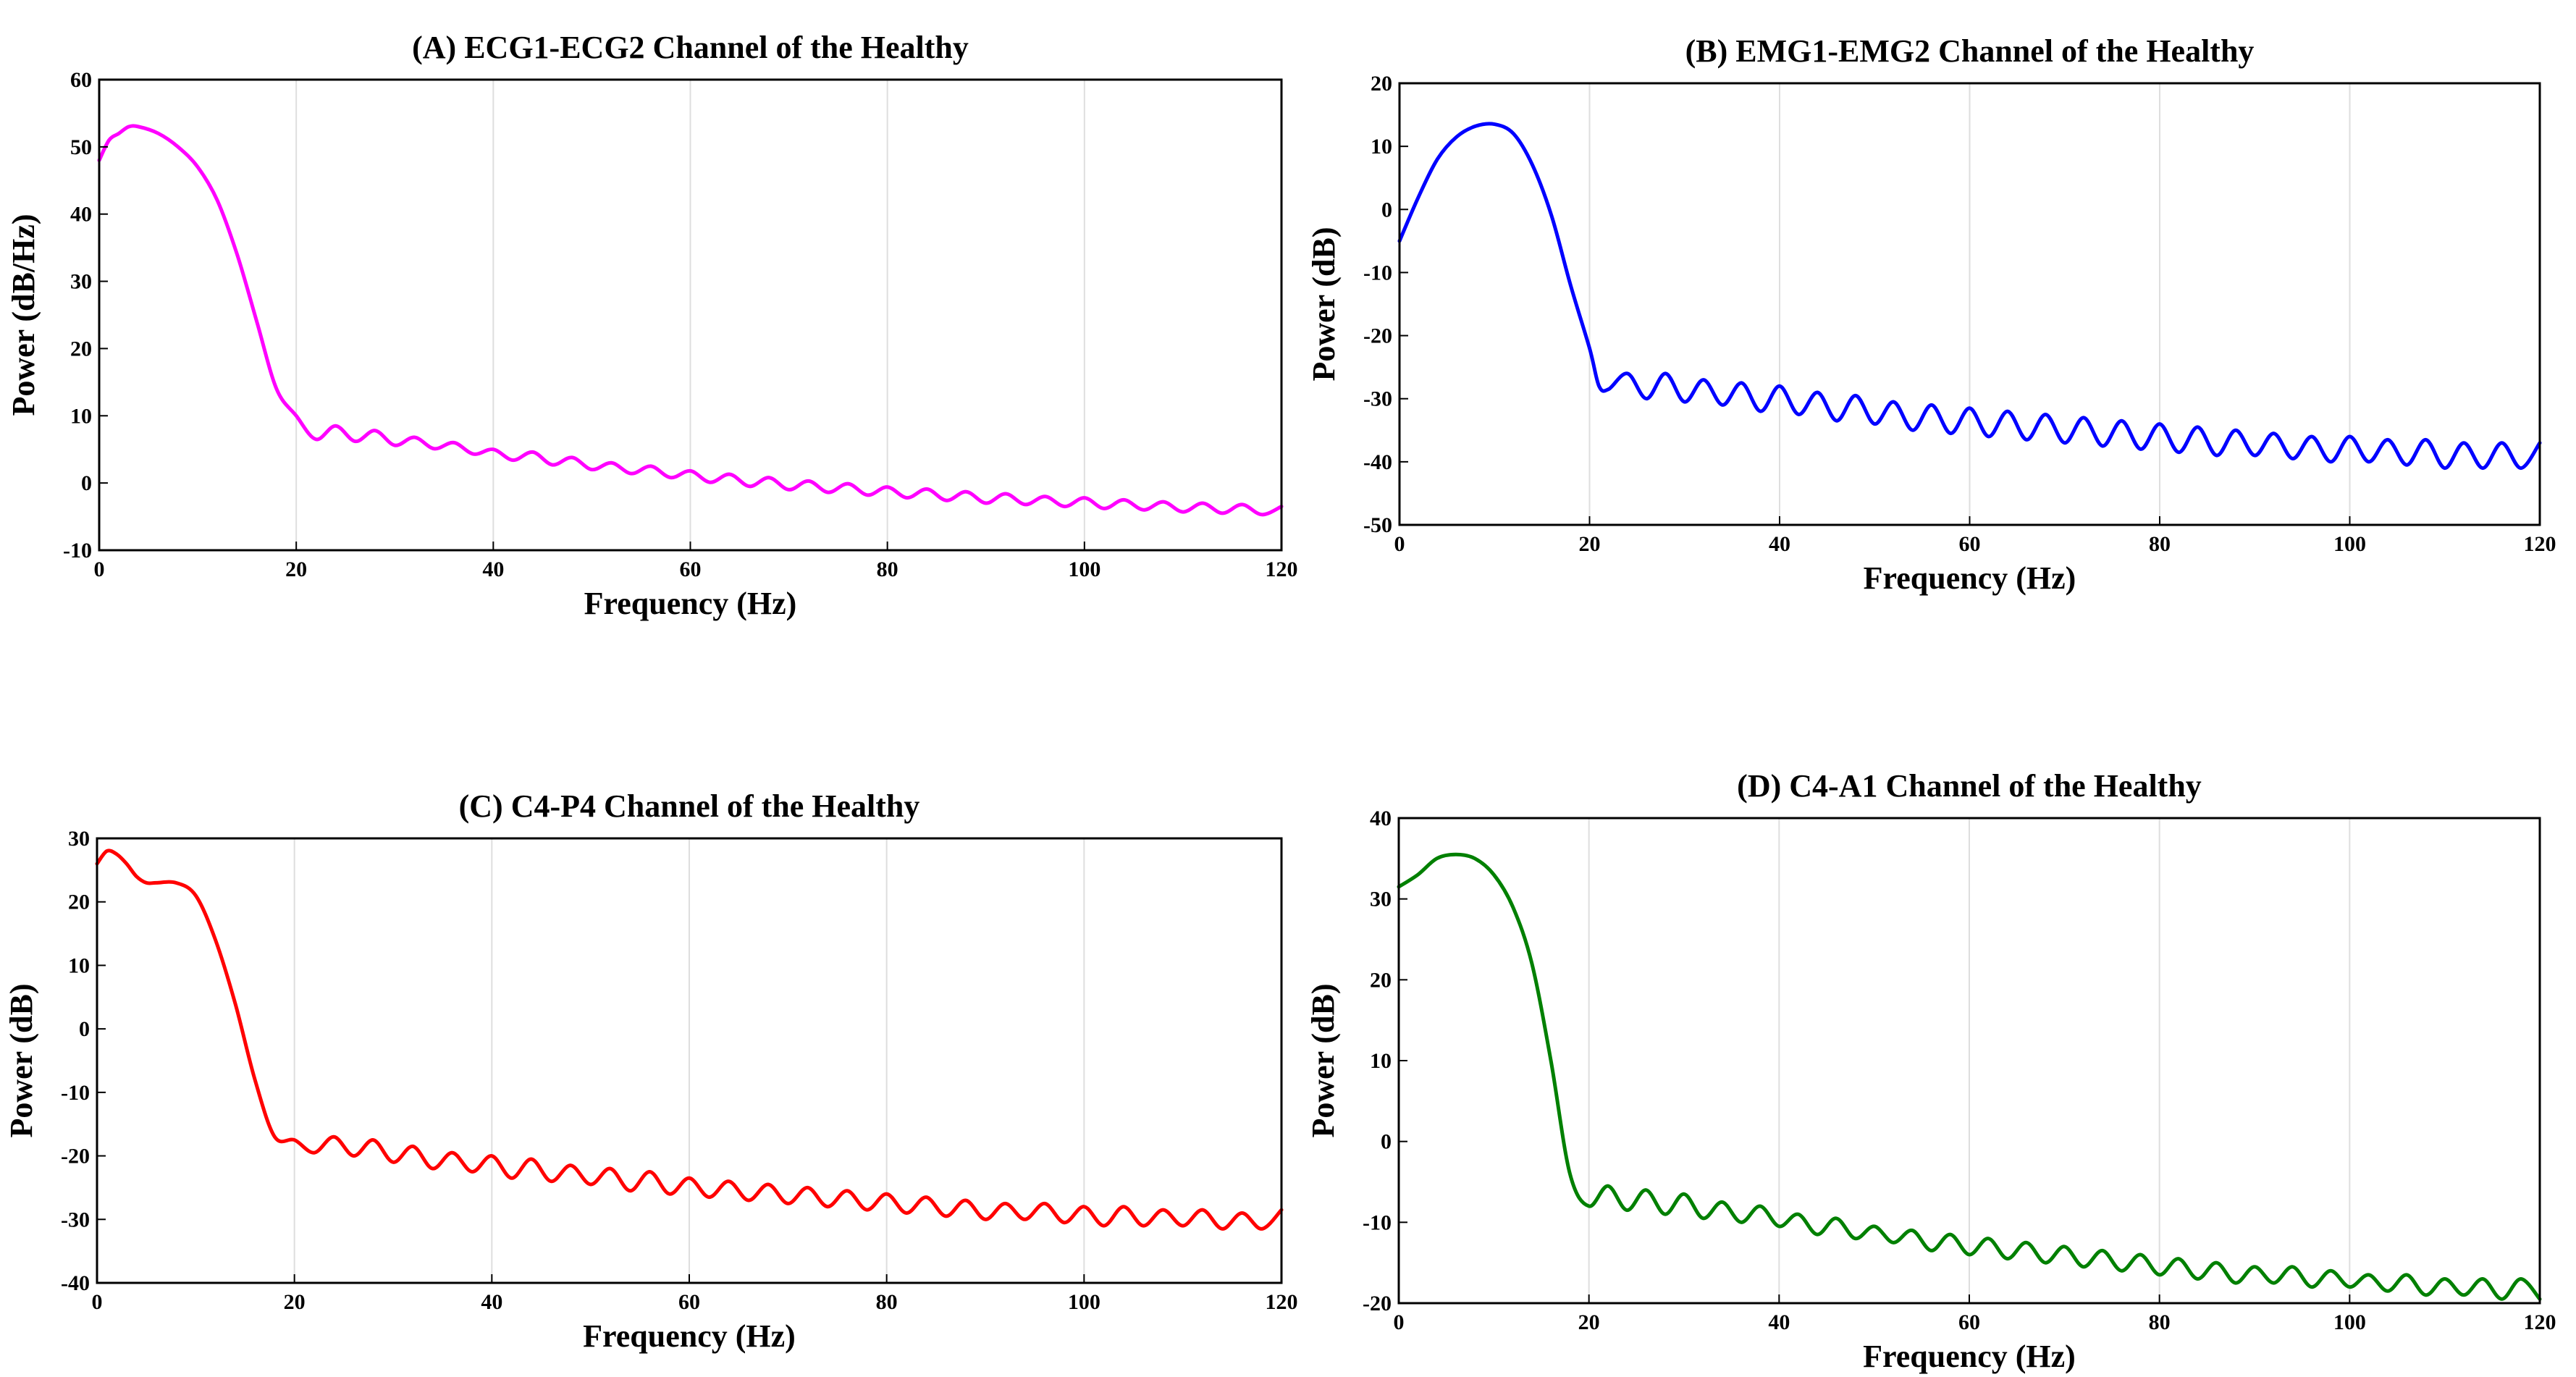 Image resolution: width=2576 pixels, height=1377 pixels. What do you see at coordinates (1970, 578) in the screenshot?
I see `x-axis-label-b: Frequency (Hz)` at bounding box center [1970, 578].